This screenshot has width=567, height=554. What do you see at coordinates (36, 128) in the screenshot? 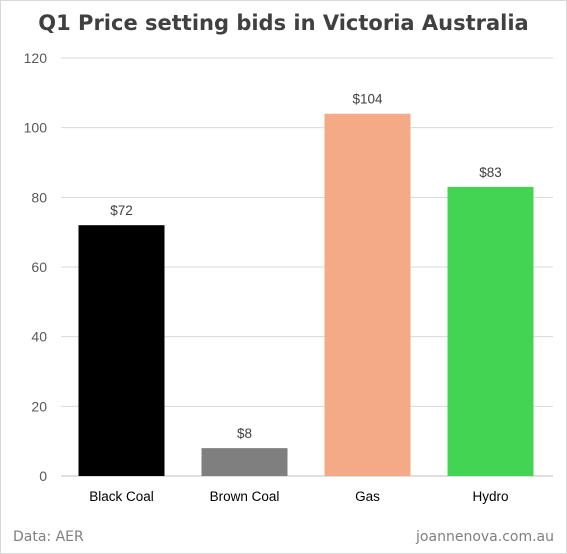
I see `y-tick-label: 100` at bounding box center [36, 128].